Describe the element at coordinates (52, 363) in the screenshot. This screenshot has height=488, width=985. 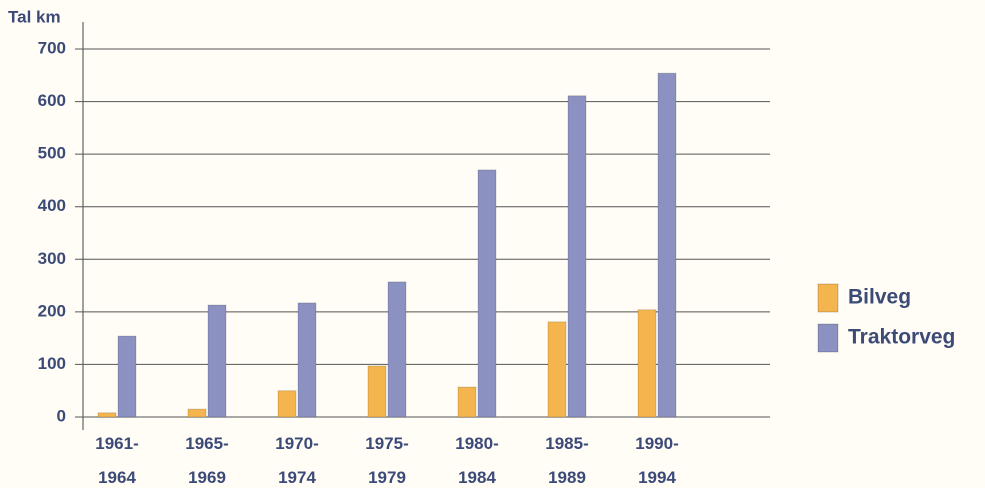
I see `y-tick-label: 100` at that location.